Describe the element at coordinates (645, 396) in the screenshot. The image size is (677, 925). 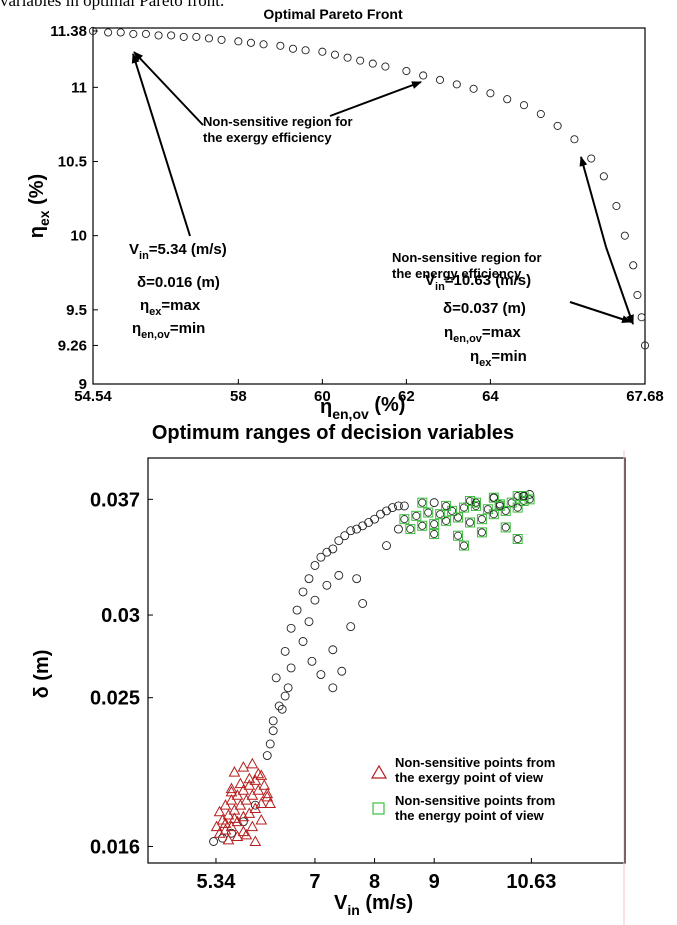
I see `pareto-x-tick-label: 67.68` at that location.